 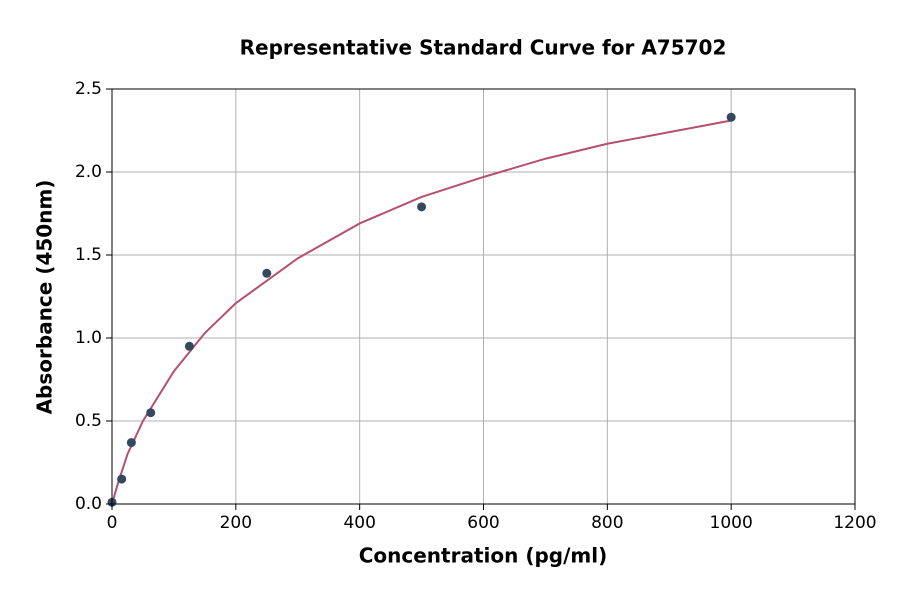 What do you see at coordinates (45, 297) in the screenshot?
I see `y-axis-label: Absorbance (450nm)` at bounding box center [45, 297].